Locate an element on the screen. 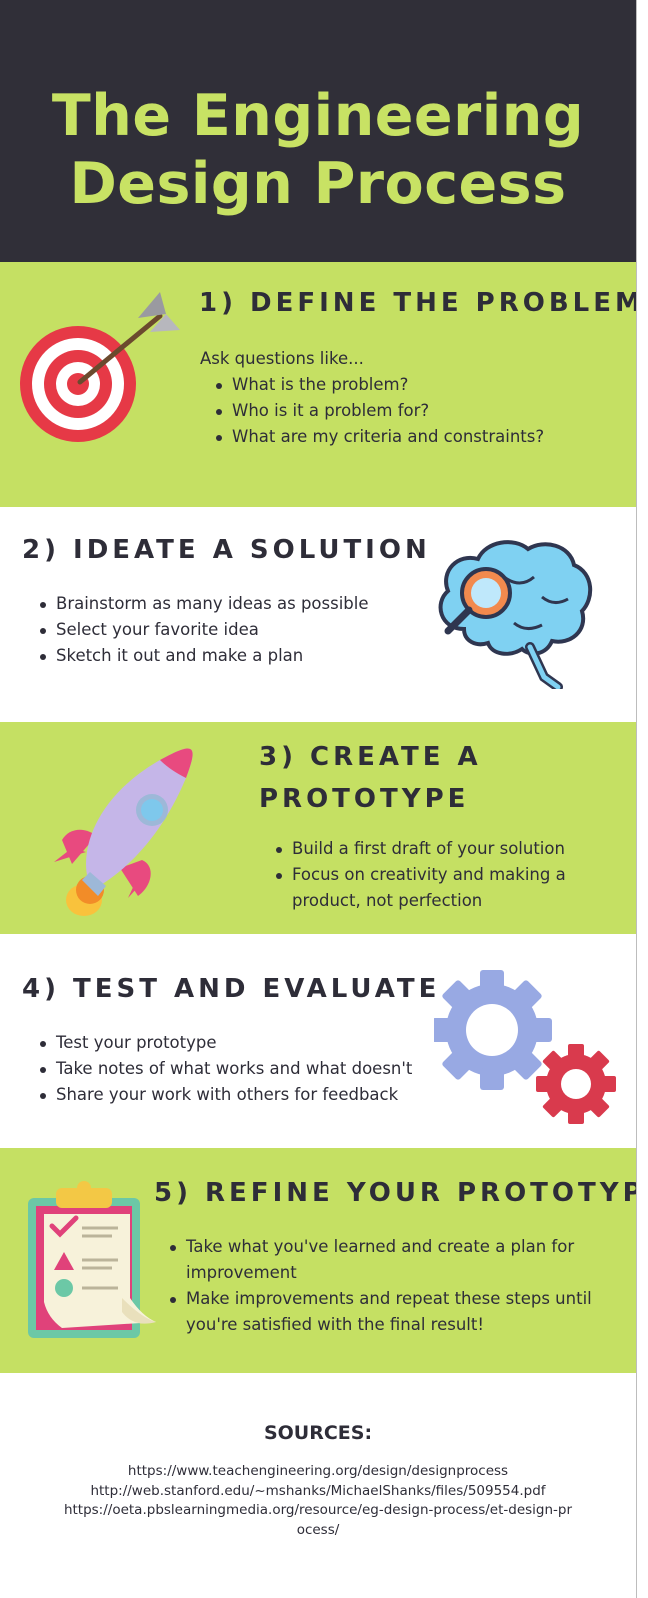  step-3-heading-line-2: PROTOTYPE is located at coordinates (364, 799).